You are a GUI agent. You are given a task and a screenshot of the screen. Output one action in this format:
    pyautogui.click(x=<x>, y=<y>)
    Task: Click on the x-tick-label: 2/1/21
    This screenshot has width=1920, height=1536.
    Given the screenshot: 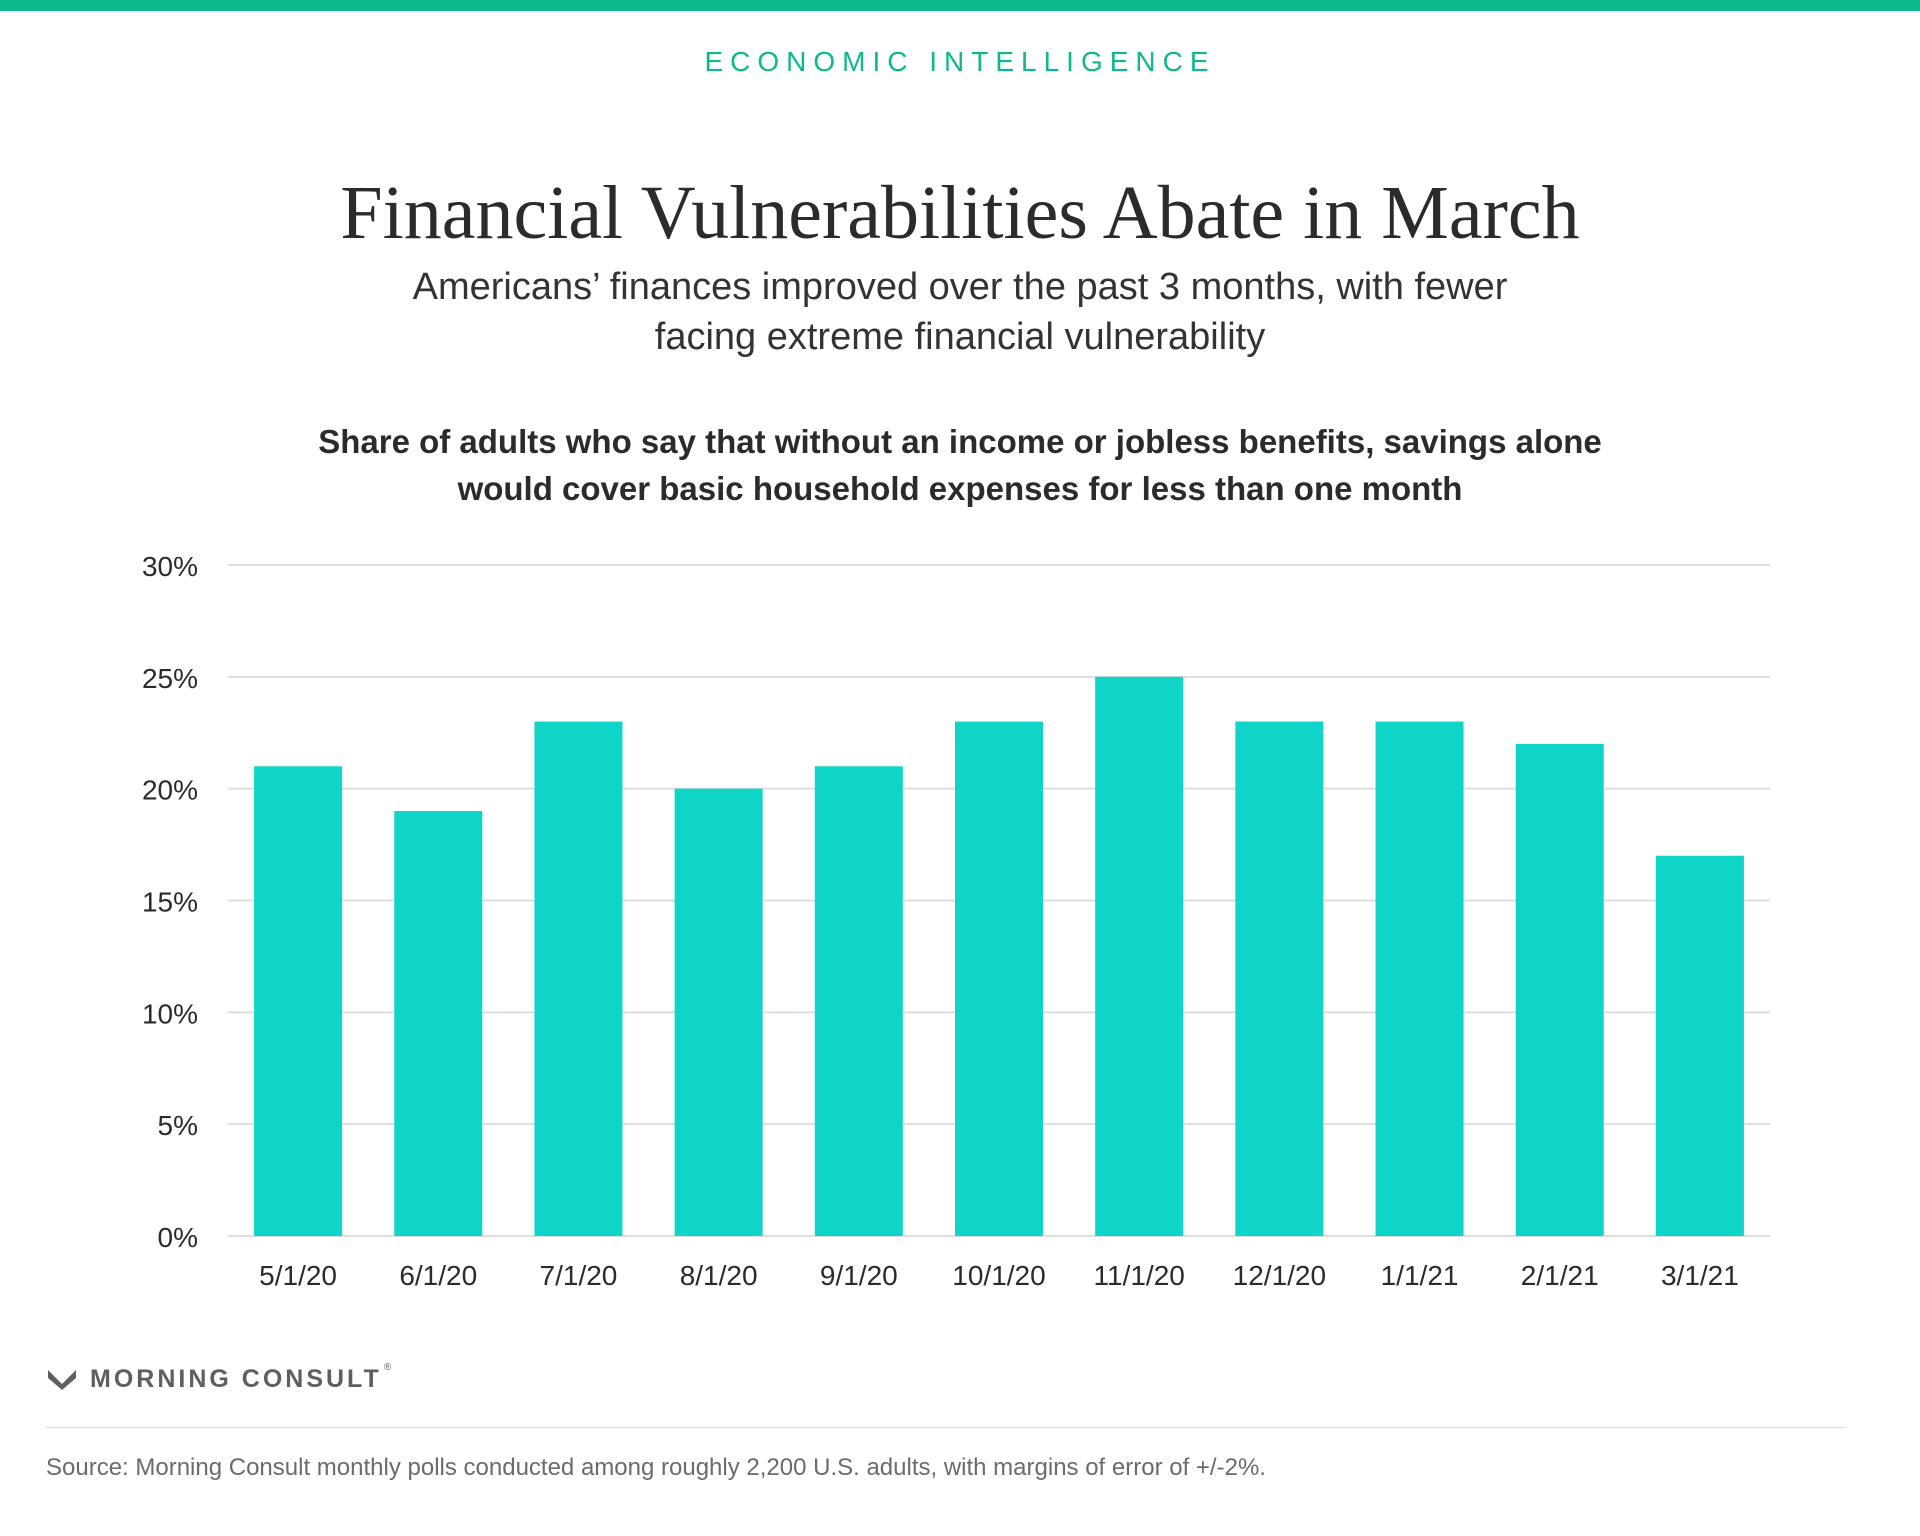 What is the action you would take?
    pyautogui.click(x=1560, y=1275)
    